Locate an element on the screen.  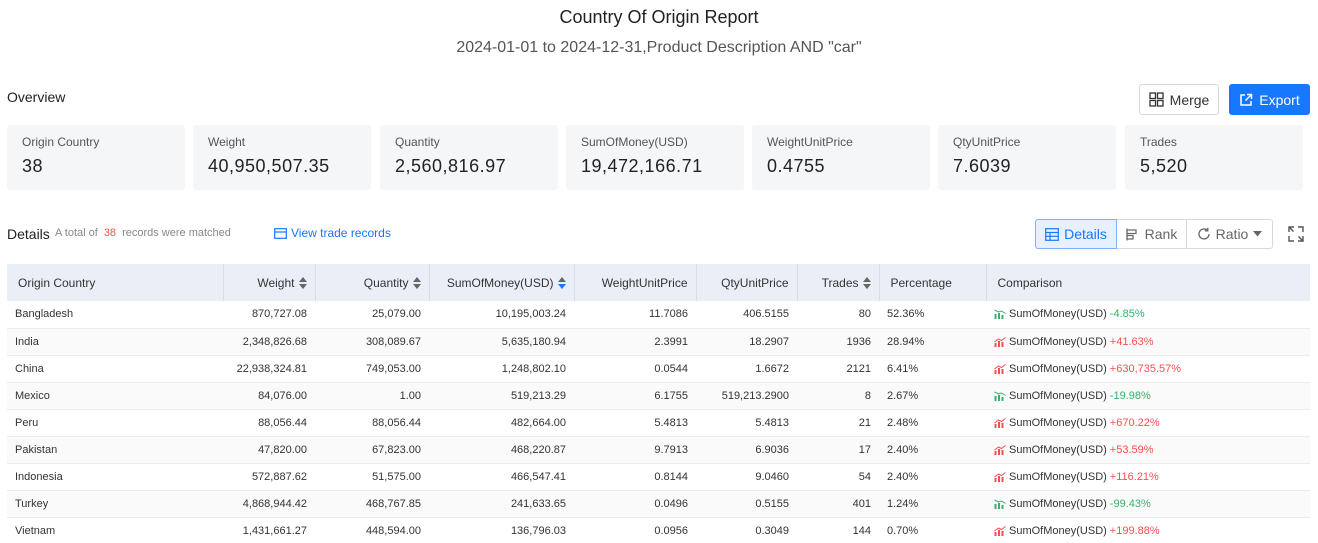
card-label: Quantity is located at coordinates (417, 142).